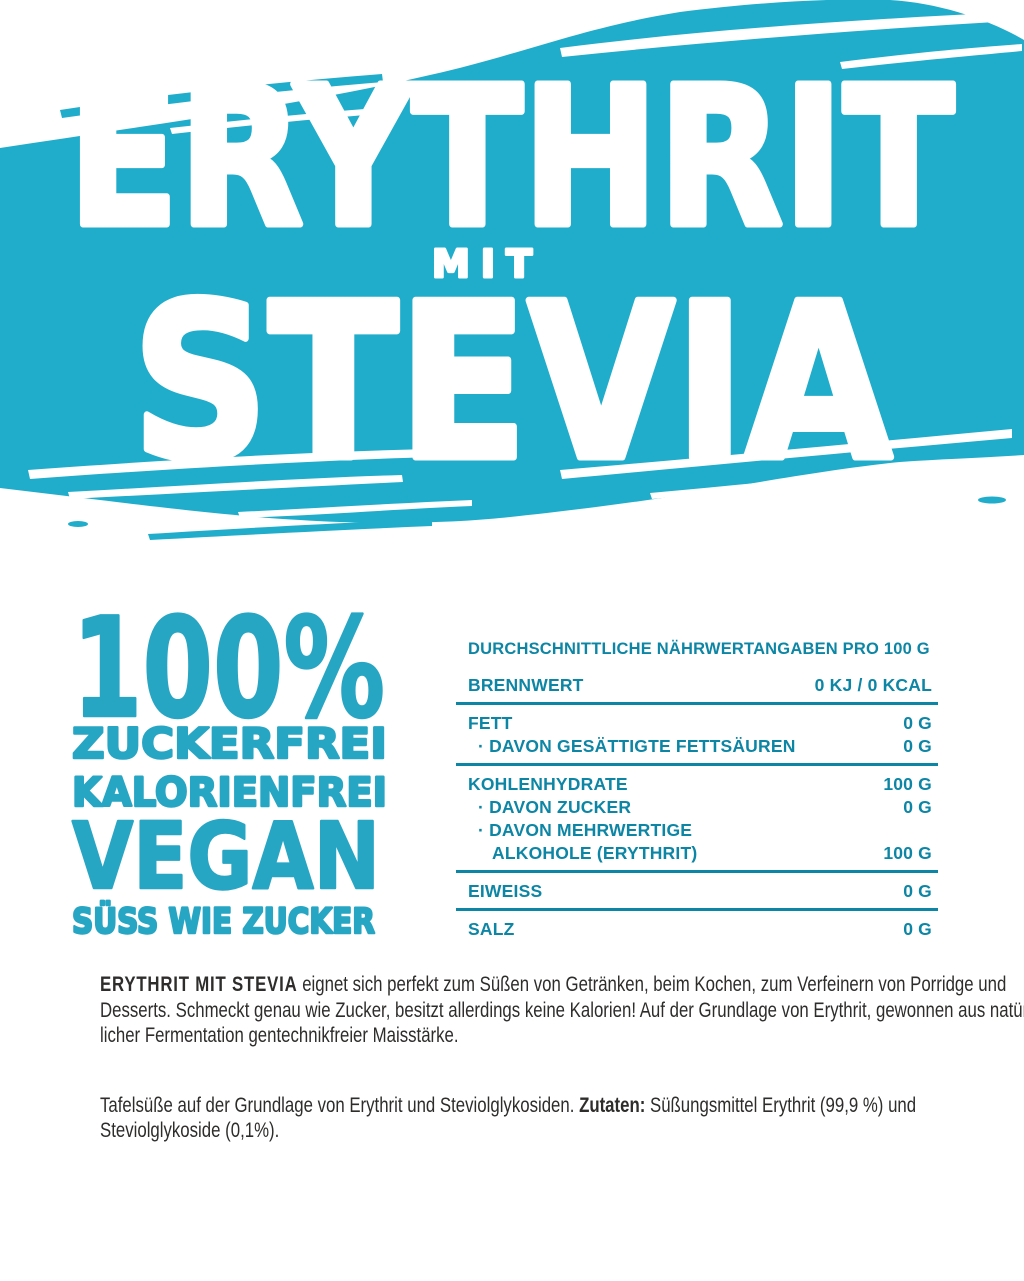  Describe the element at coordinates (595, 853) in the screenshot. I see `nutrition-label: ALKOHOLE (ERYTHRIT)` at that location.